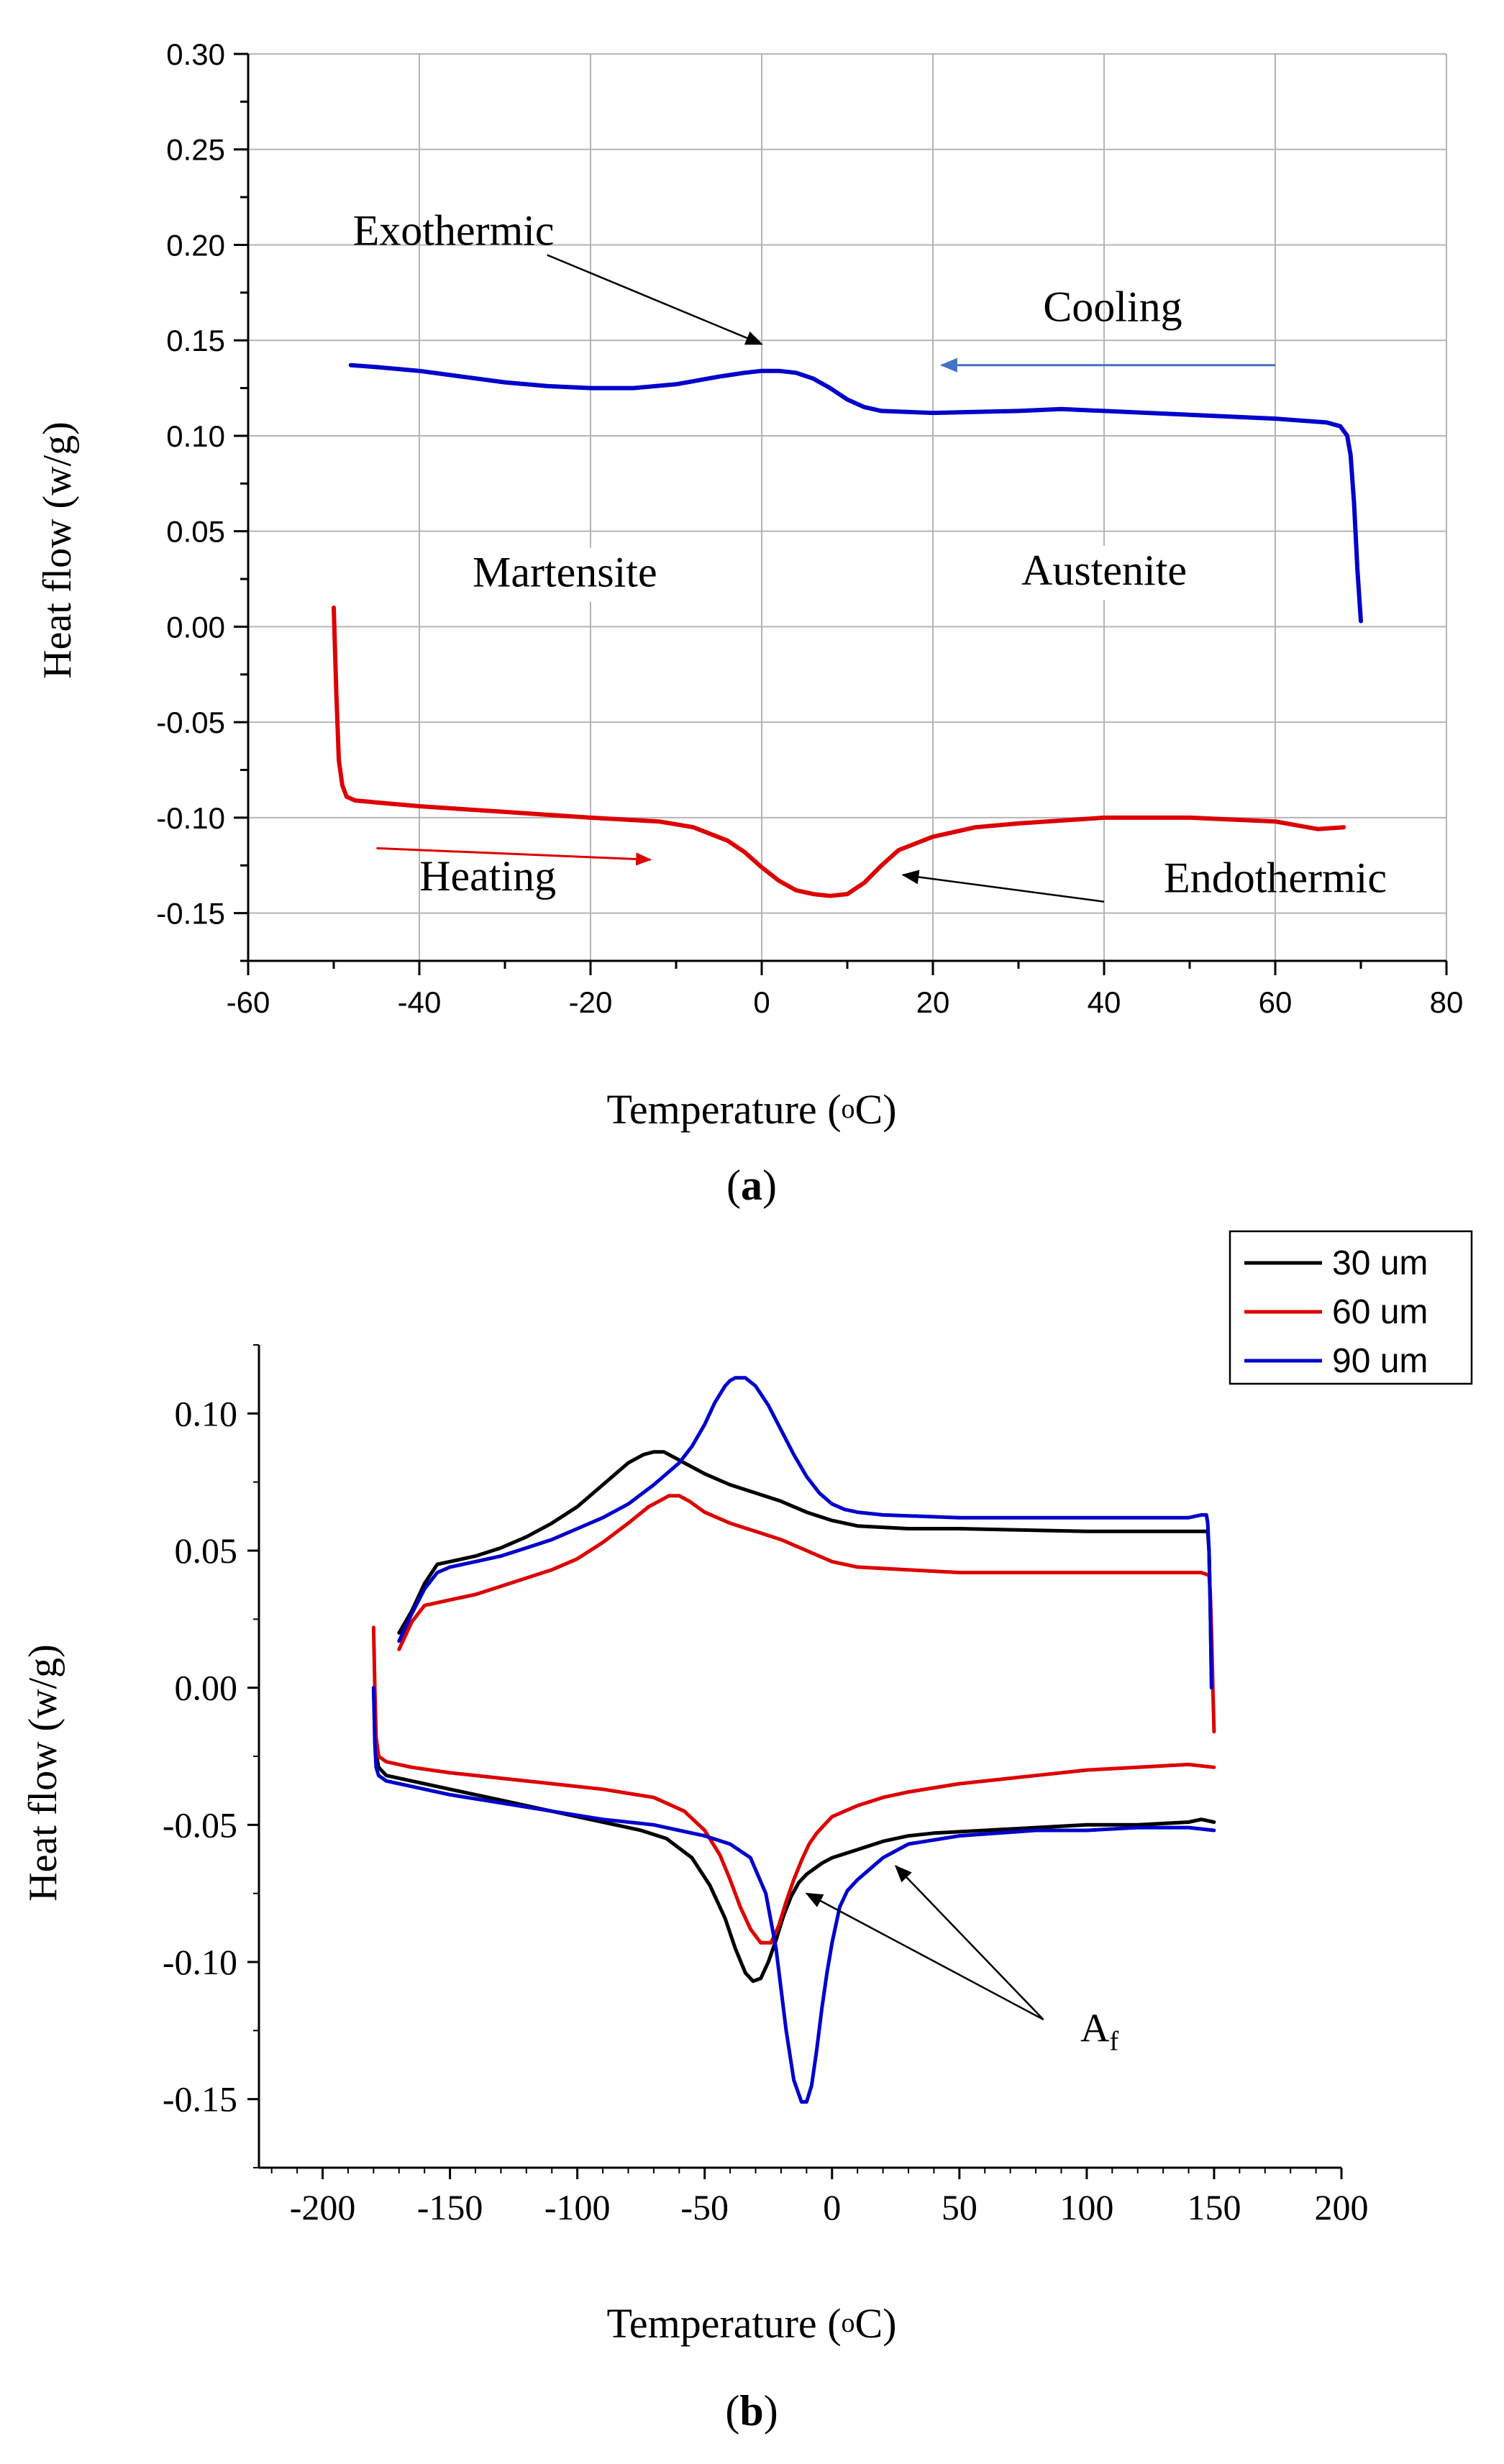  I want to click on chart-a-arrow-exothermic, so click(655, 299).